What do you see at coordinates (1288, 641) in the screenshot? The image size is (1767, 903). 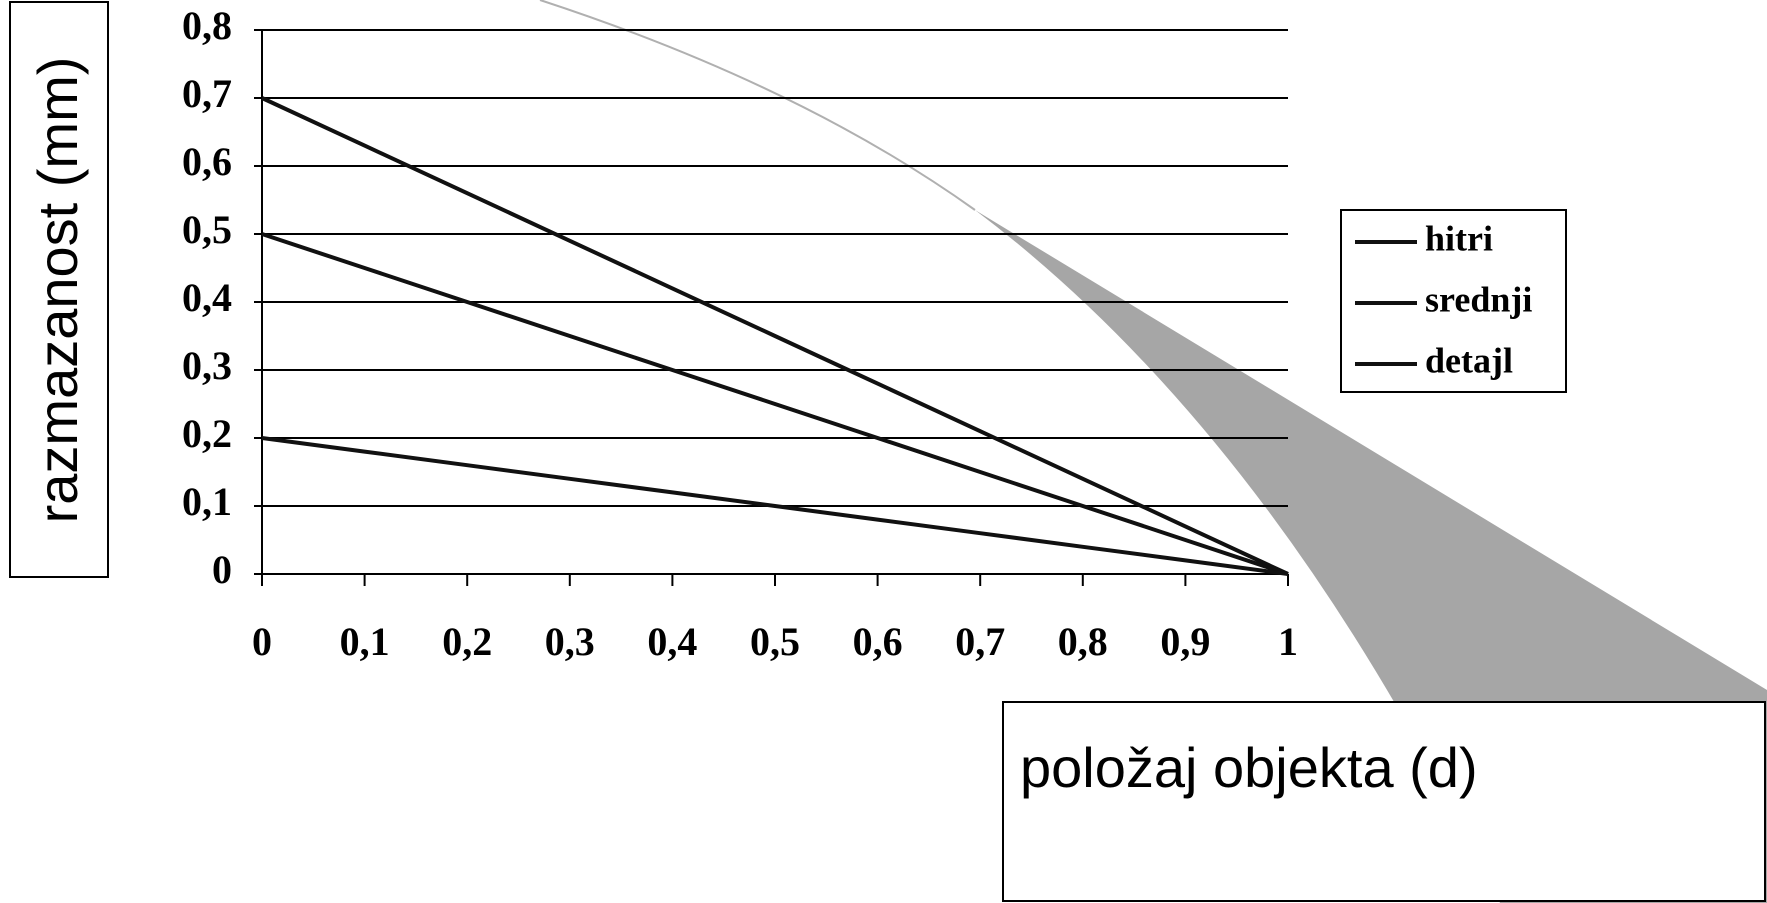 I see `x-tick-label: 1` at bounding box center [1288, 641].